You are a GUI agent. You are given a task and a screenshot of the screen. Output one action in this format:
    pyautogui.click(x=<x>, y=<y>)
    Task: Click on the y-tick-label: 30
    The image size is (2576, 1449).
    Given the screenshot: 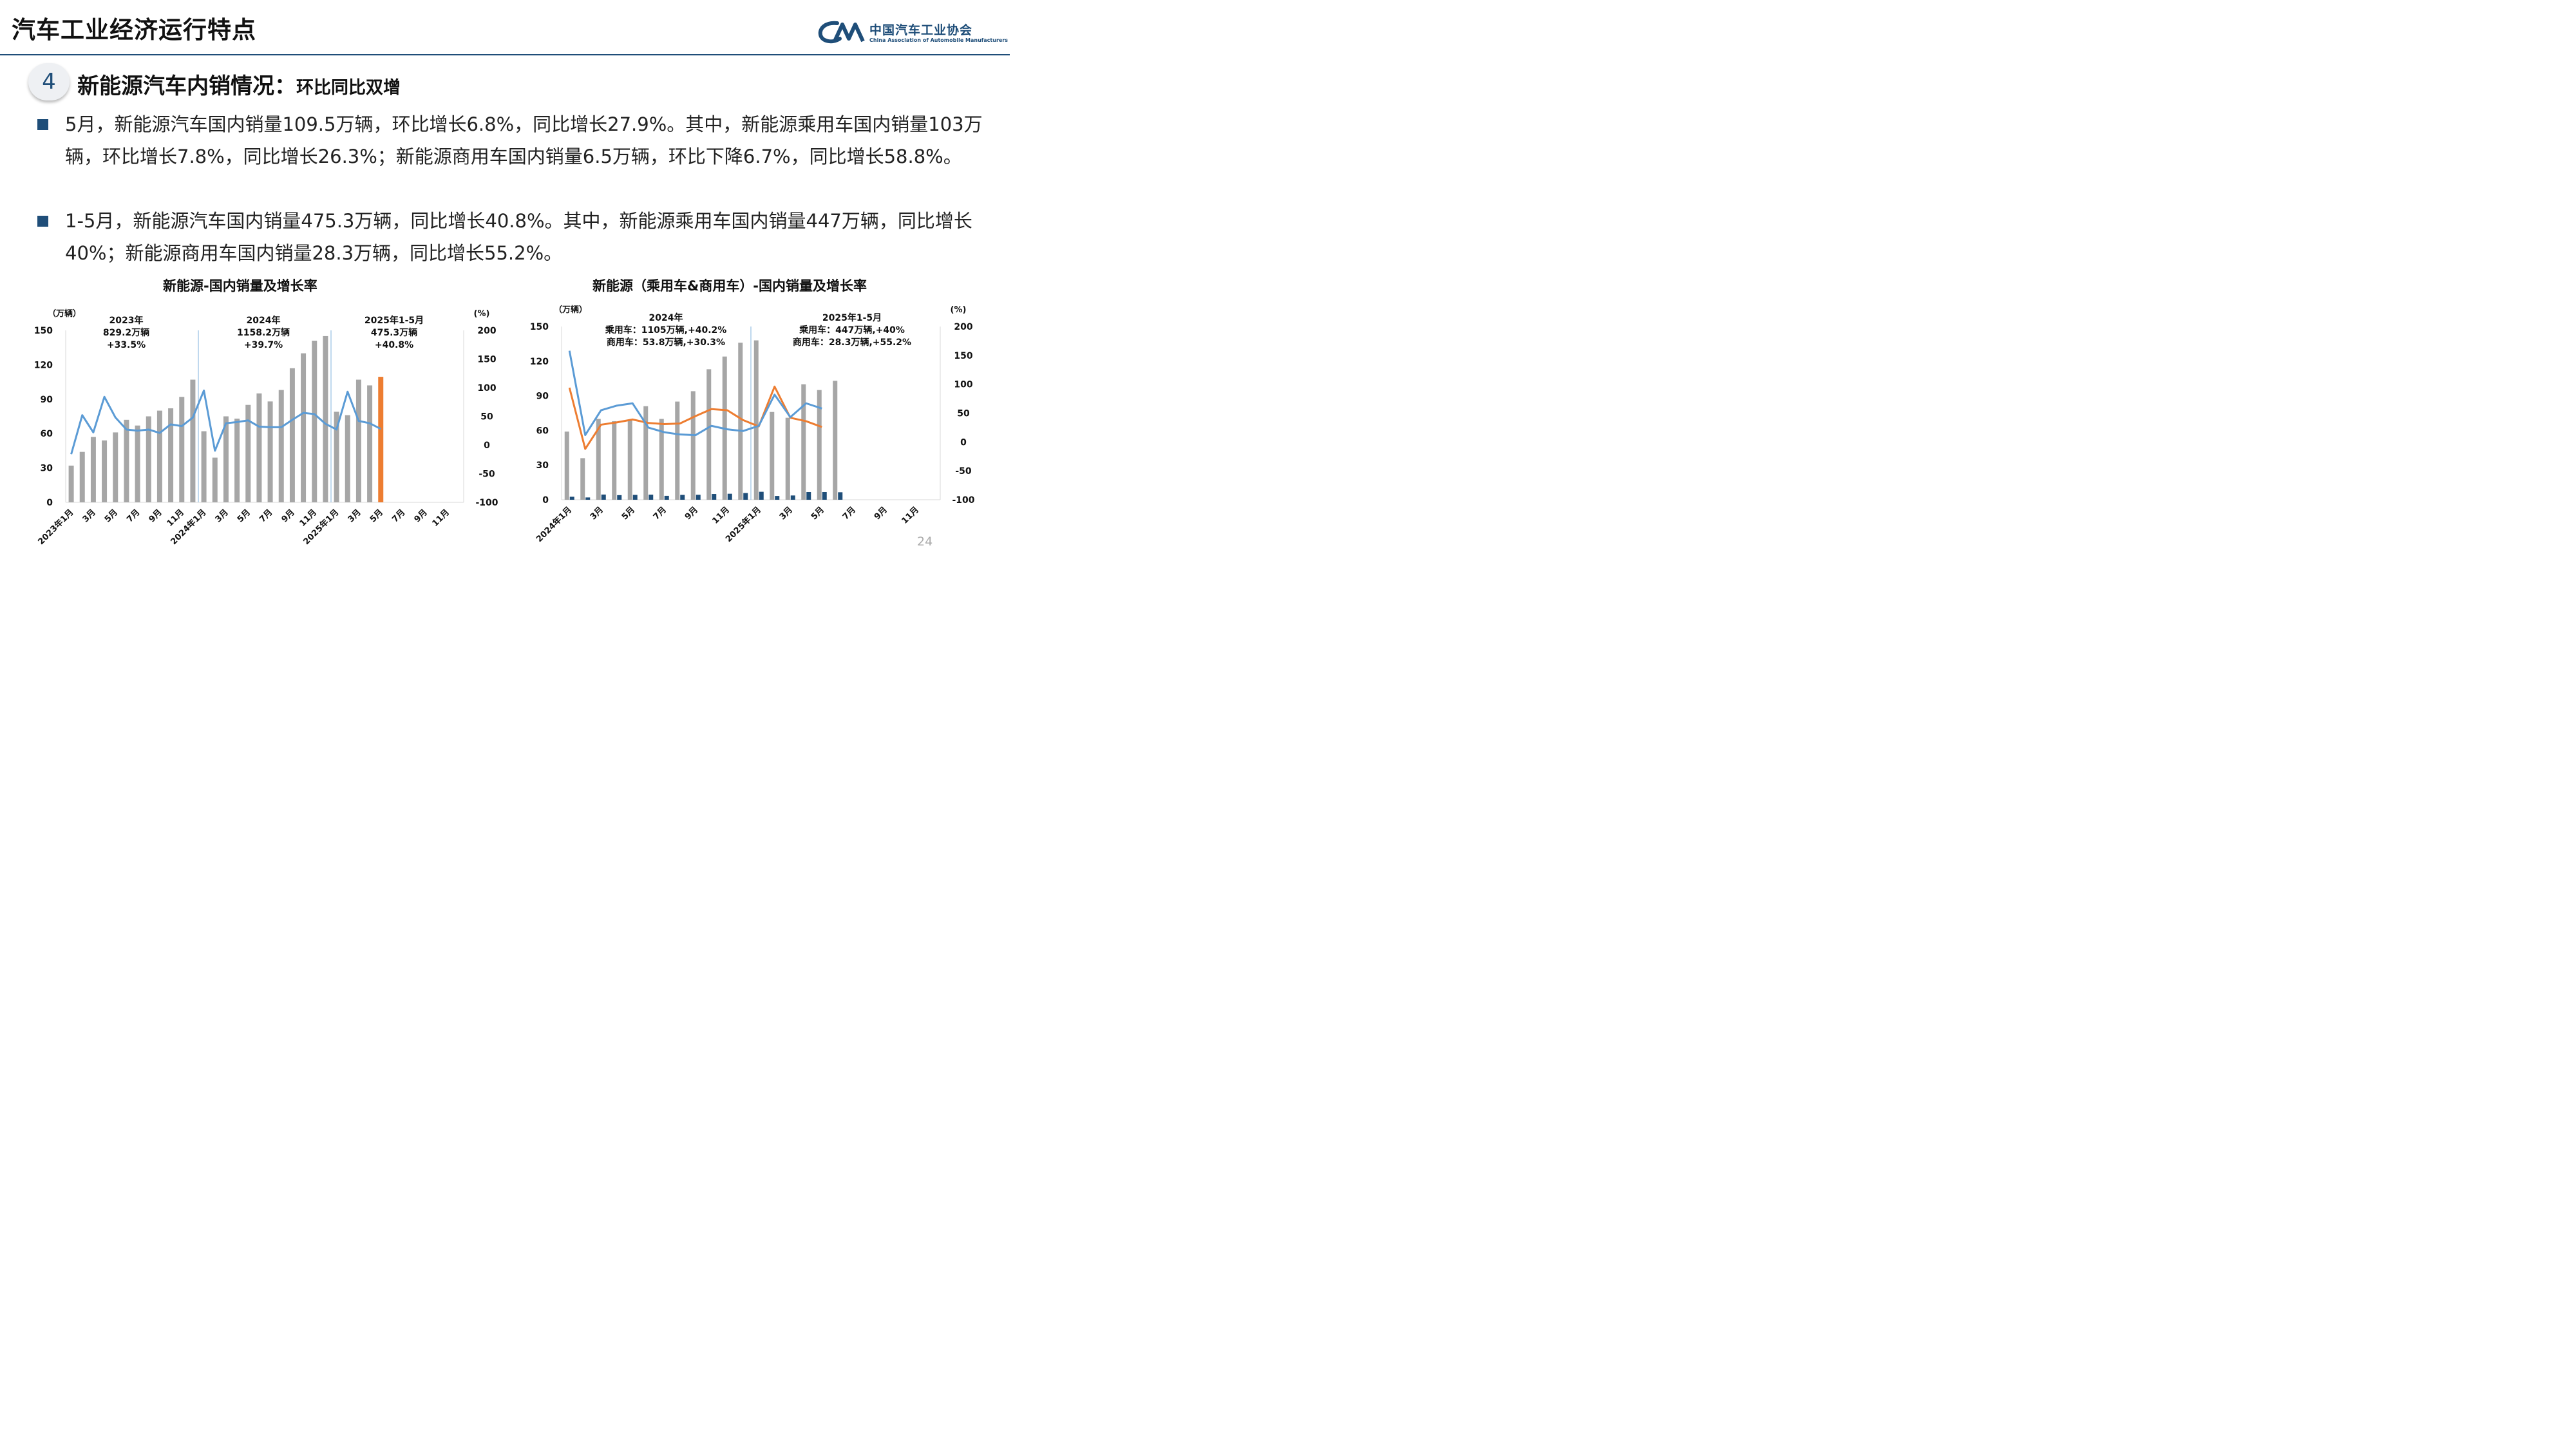 What is the action you would take?
    pyautogui.click(x=542, y=465)
    